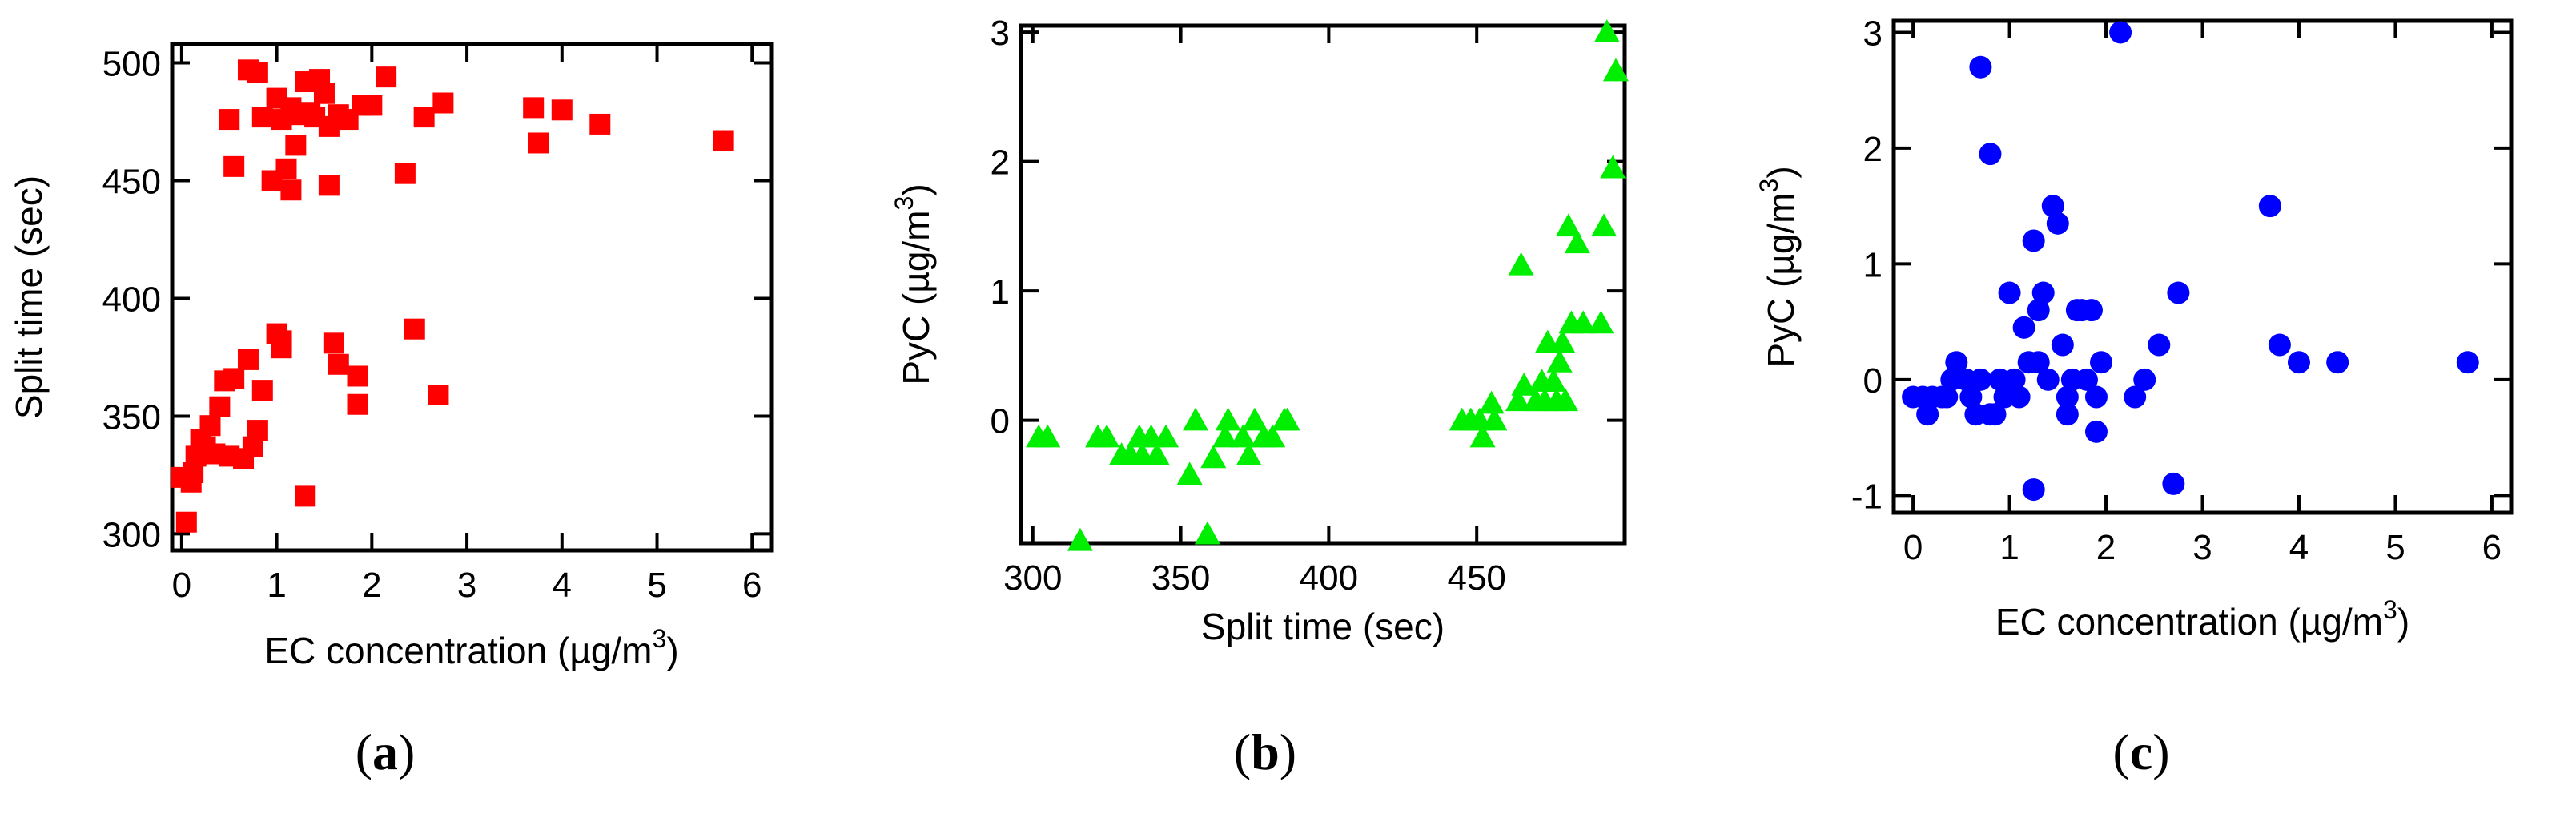 The height and width of the screenshot is (834, 2576). I want to click on caption-letter: a, so click(385, 751).